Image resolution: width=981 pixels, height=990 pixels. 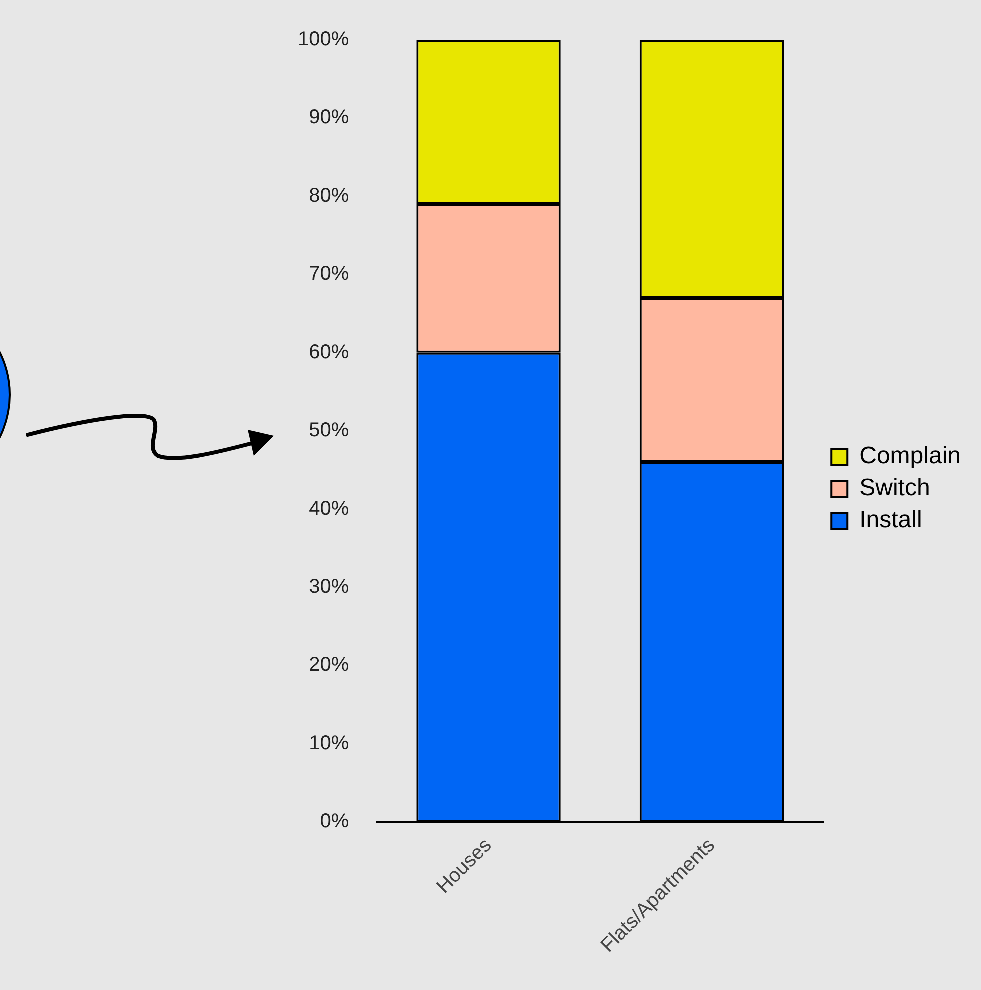 I want to click on y-tick-label: 60%, so click(x=329, y=352).